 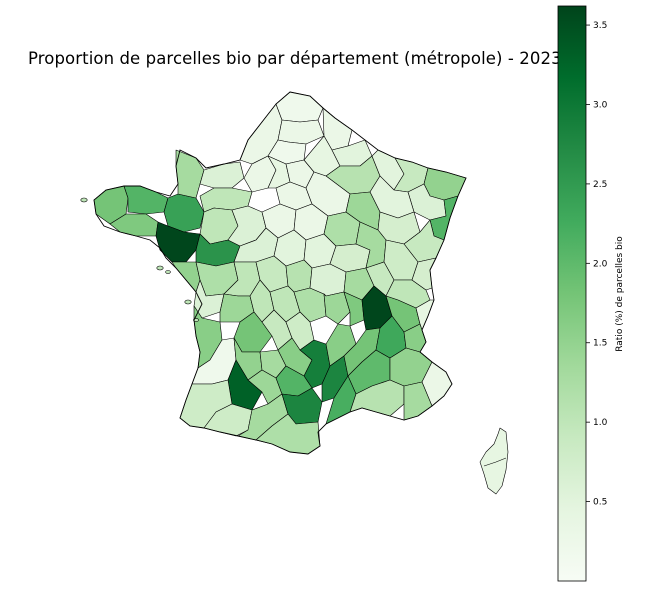 I want to click on colorbar-tick-label: 3.5, so click(x=600, y=26).